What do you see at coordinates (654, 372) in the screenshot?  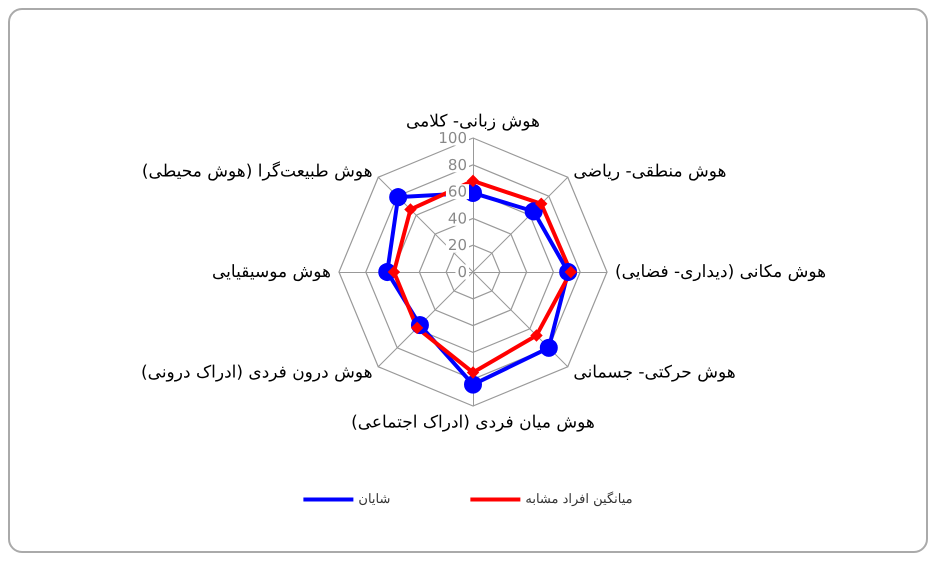 I see `spoke-label: هوش حرکتی- جسمانی` at bounding box center [654, 372].